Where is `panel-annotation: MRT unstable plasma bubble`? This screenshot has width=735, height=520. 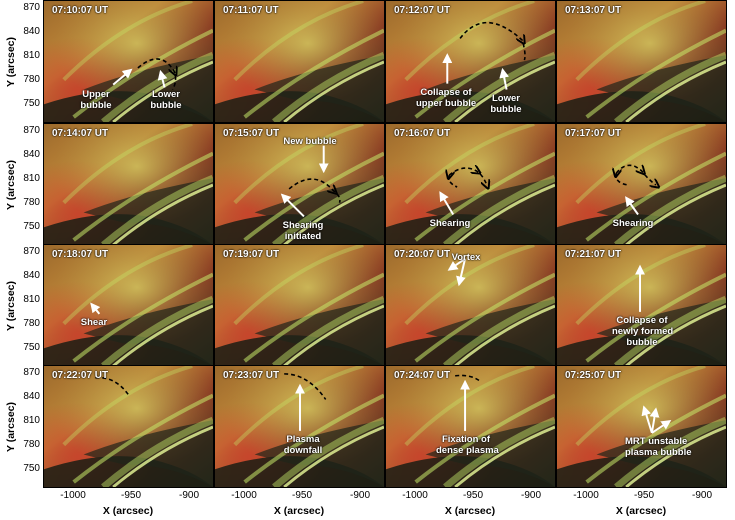
panel-annotation: MRT unstable plasma bubble is located at coordinates (658, 447).